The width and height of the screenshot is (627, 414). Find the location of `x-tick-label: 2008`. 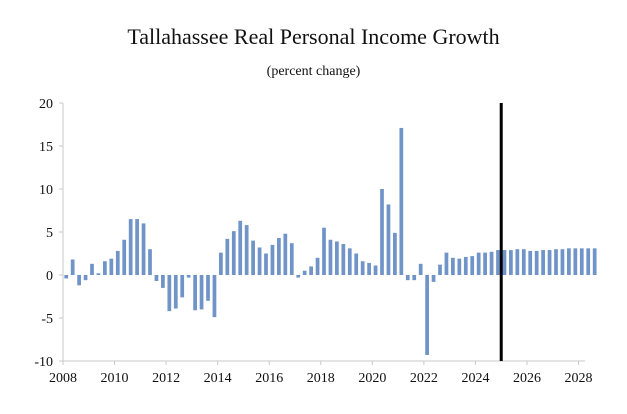

x-tick-label: 2008 is located at coordinates (63, 378).